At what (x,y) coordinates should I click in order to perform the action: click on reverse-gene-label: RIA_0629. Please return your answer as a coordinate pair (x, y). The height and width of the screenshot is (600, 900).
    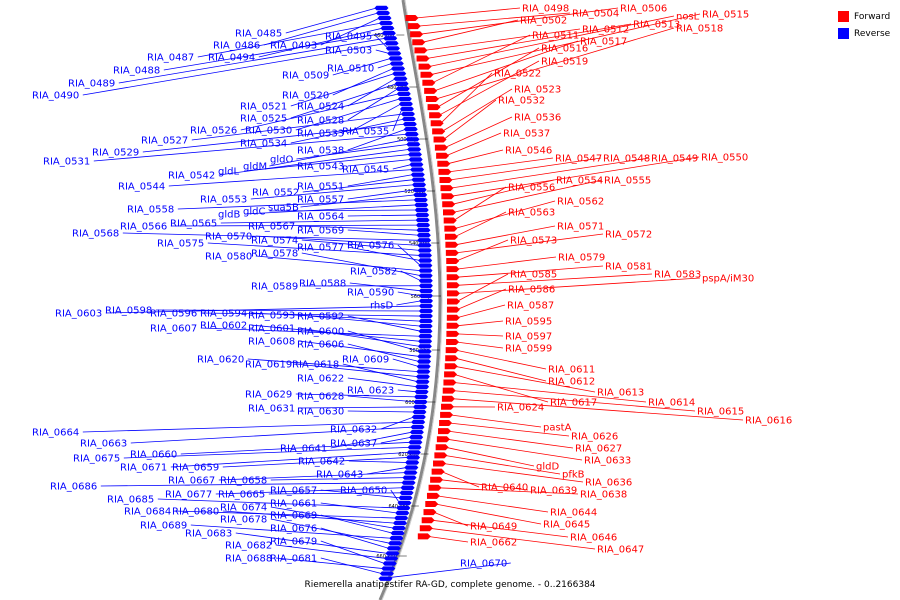
    Looking at the image, I should click on (268, 395).